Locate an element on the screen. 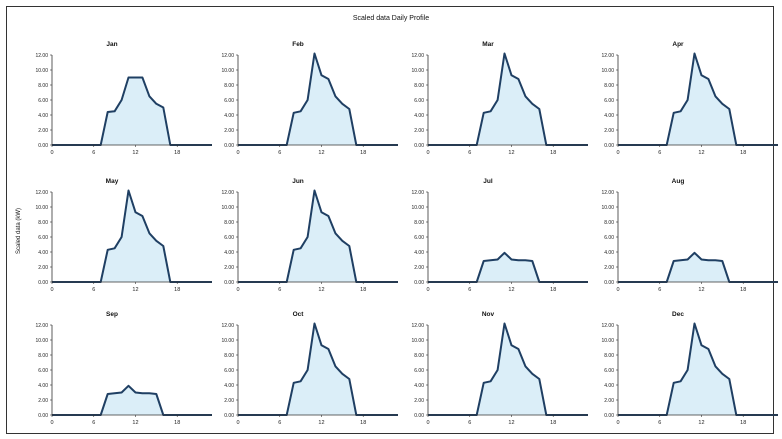  area-fill-sep is located at coordinates (132, 400).